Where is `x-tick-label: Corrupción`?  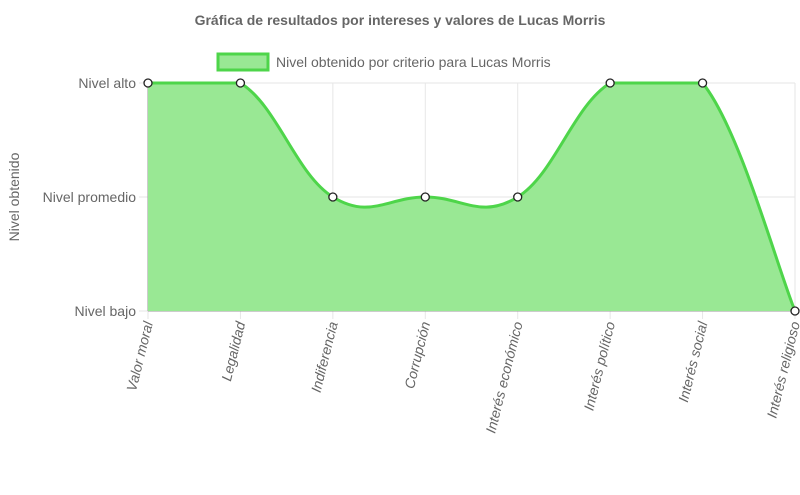
x-tick-label: Corrupción is located at coordinates (417, 355).